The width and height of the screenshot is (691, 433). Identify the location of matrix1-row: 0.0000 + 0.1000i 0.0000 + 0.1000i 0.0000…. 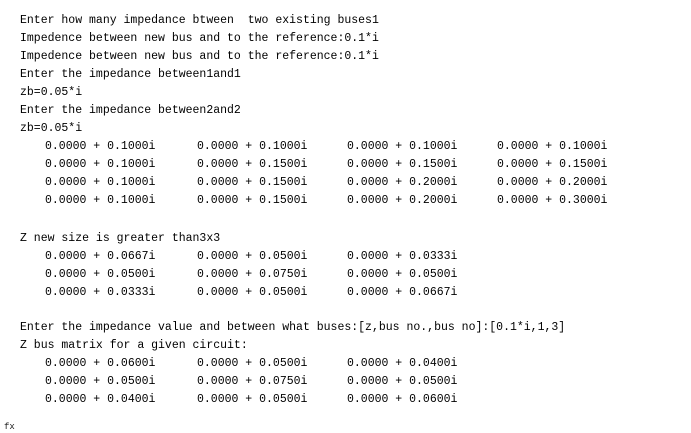
(345, 147).